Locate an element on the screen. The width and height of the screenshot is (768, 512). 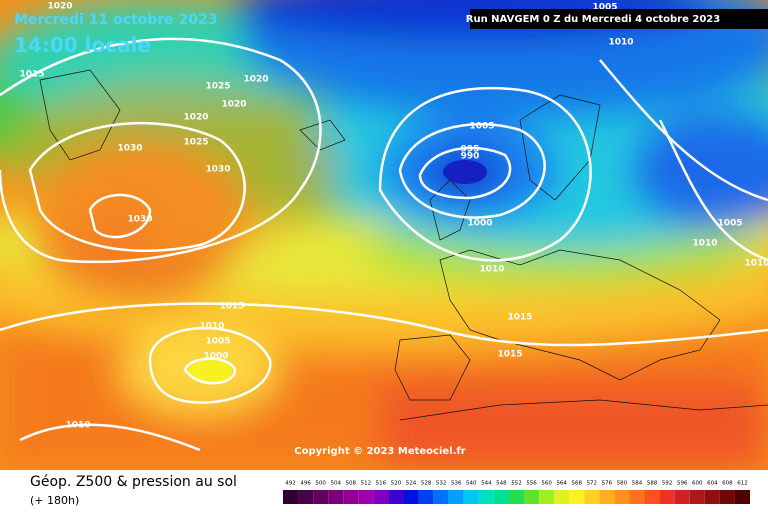
footer-title: Géop. Z500 & pression au sol is located at coordinates (133, 482).